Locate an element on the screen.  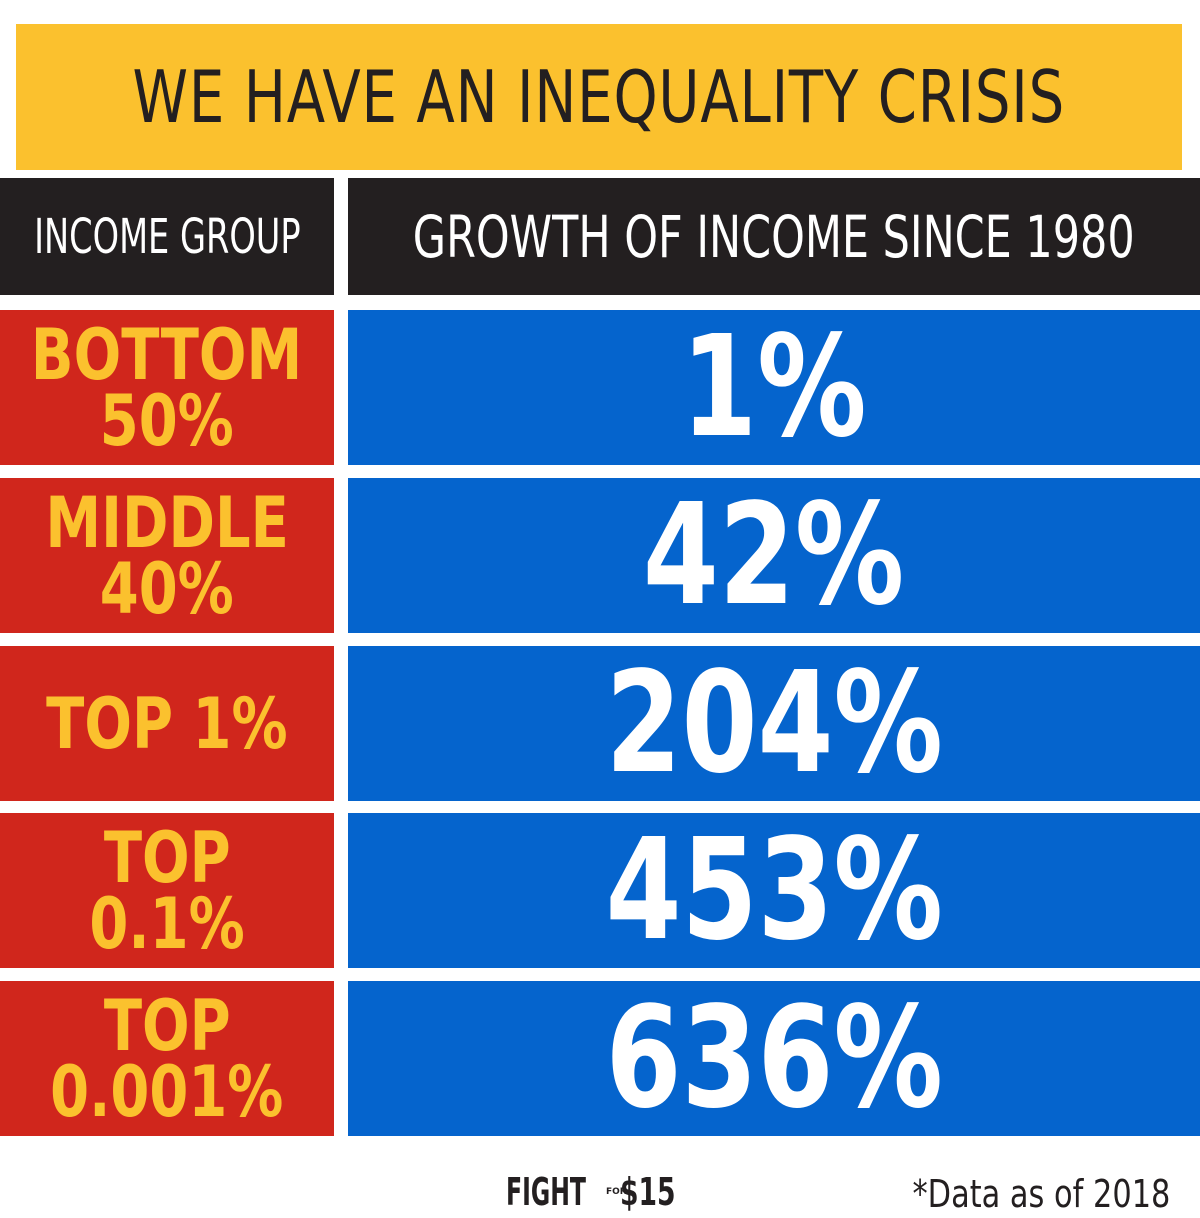
fight-for-15-logo: FIGHT FOR $15 is located at coordinates (602, 1192).